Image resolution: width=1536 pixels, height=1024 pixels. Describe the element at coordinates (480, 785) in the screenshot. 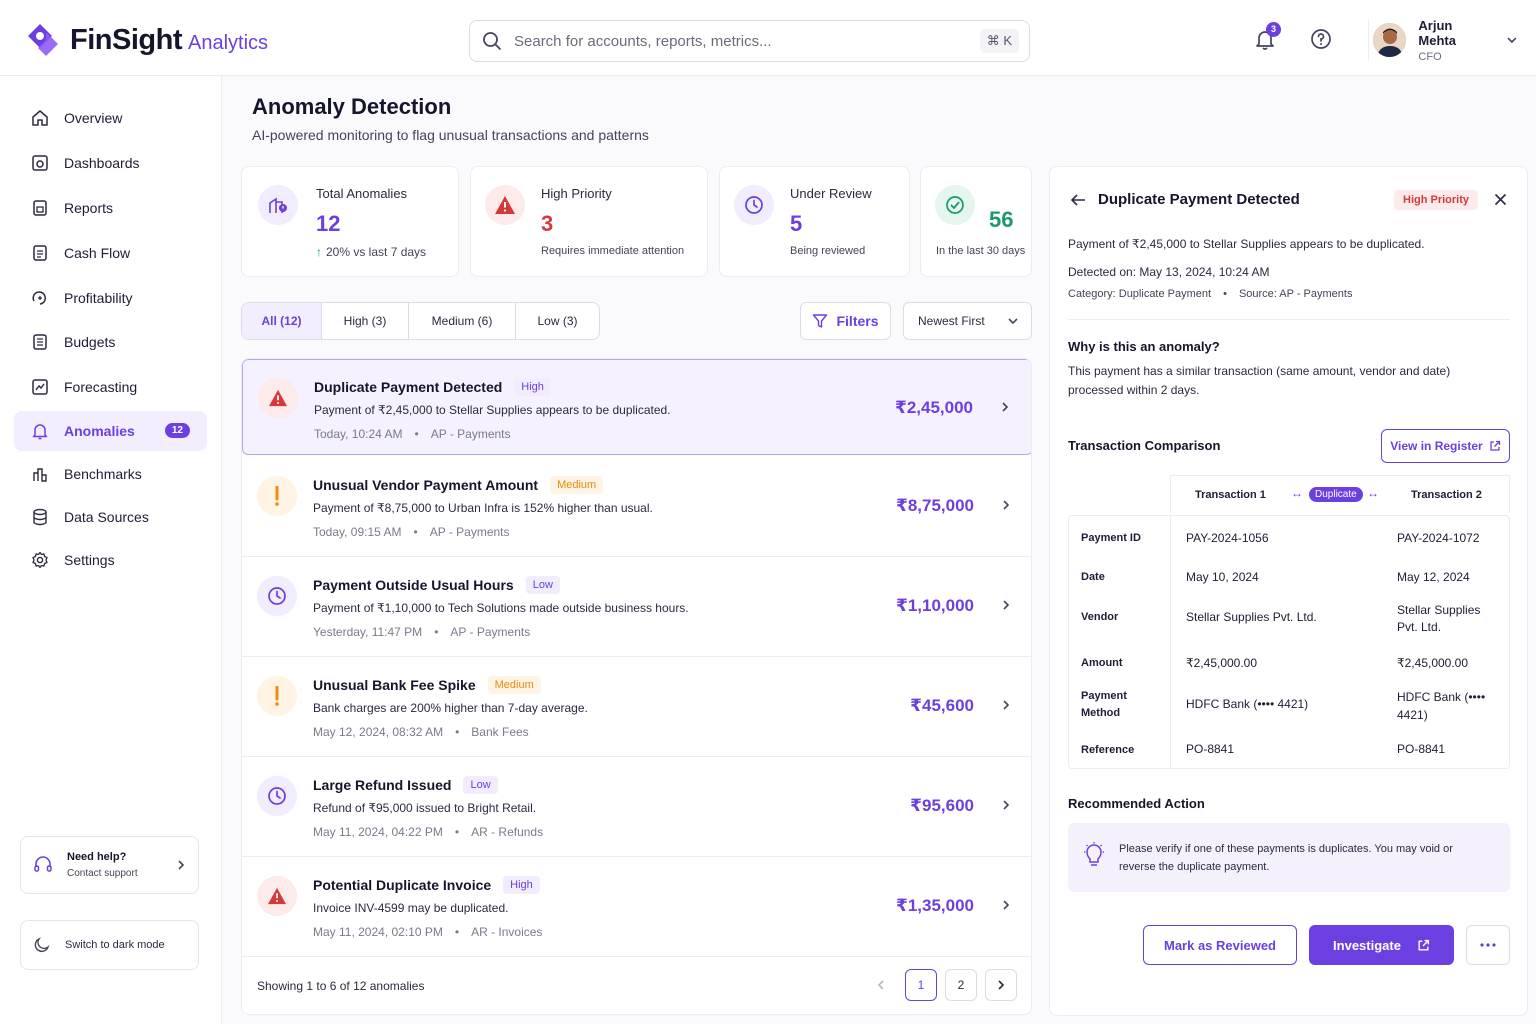

I see `severity-badge: Low` at that location.